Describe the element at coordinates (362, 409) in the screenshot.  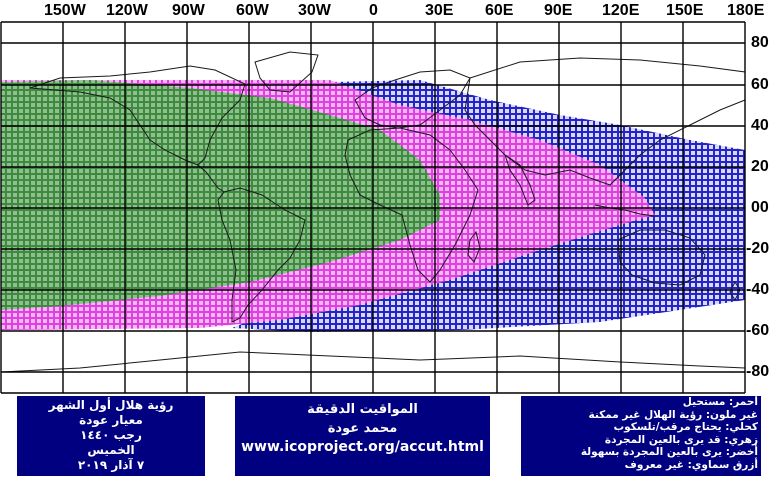
I see `source-title: المواقيت الدقيقة` at that location.